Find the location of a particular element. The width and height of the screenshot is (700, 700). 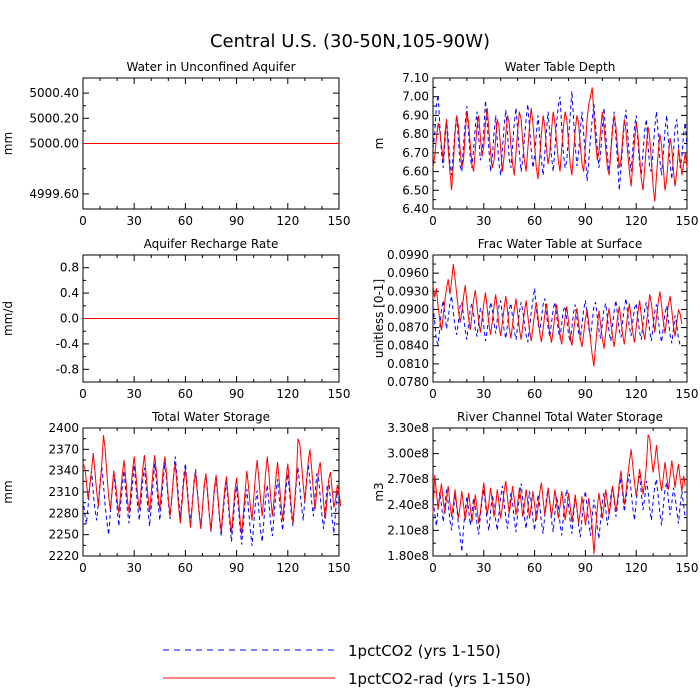

y-tick-label: 2250 is located at coordinates (63, 535).